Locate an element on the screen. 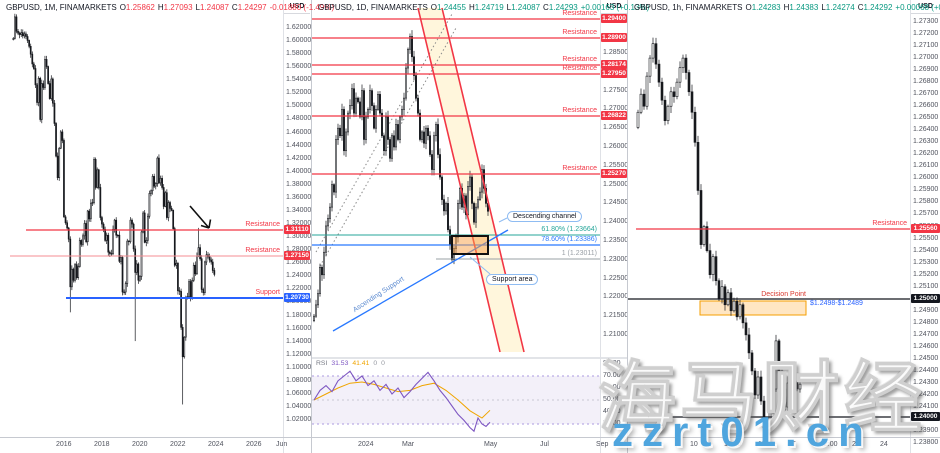 The height and width of the screenshot is (453, 940). rsi-legend: RSI 31.53 41.41 0 0 is located at coordinates (352, 363).